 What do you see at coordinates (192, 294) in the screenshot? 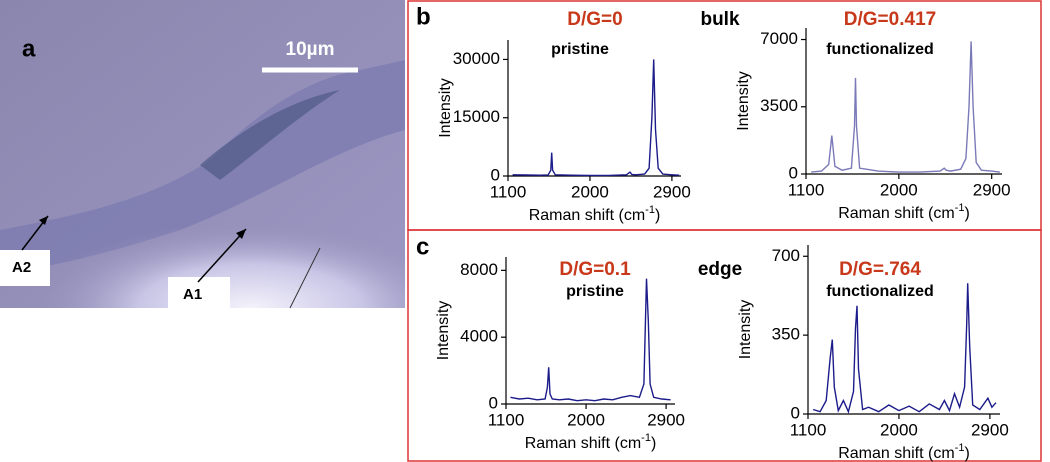
I see `region-label: A1` at bounding box center [192, 294].